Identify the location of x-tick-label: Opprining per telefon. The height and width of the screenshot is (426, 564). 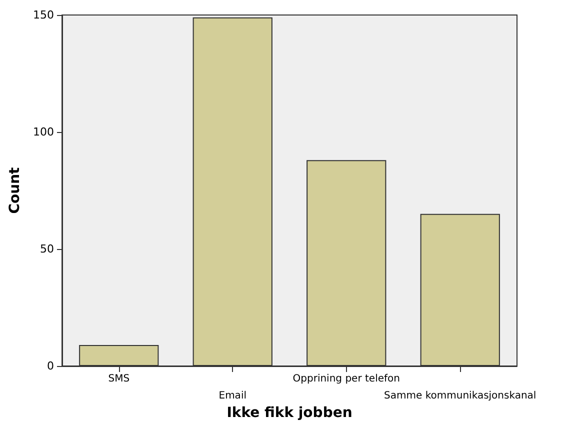
(346, 379).